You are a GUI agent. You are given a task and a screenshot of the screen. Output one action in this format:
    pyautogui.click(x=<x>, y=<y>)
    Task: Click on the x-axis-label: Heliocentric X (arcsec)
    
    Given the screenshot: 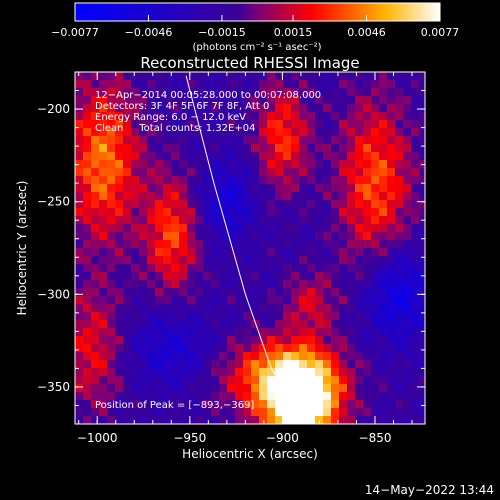 What is the action you would take?
    pyautogui.click(x=250, y=454)
    